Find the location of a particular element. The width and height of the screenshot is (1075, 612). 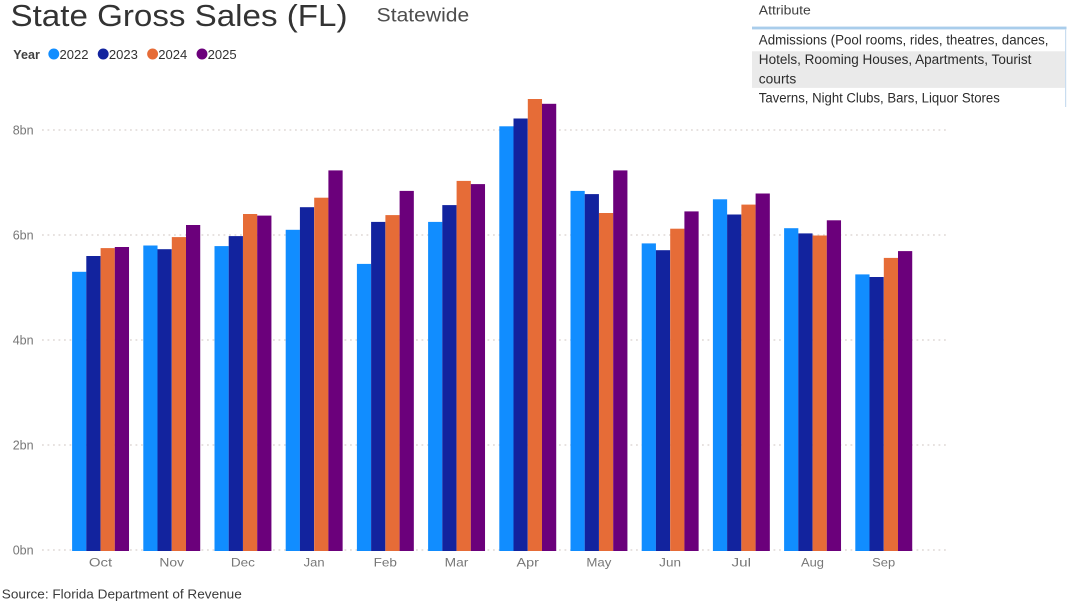

svg-text: 4bn is located at coordinates (23, 341).